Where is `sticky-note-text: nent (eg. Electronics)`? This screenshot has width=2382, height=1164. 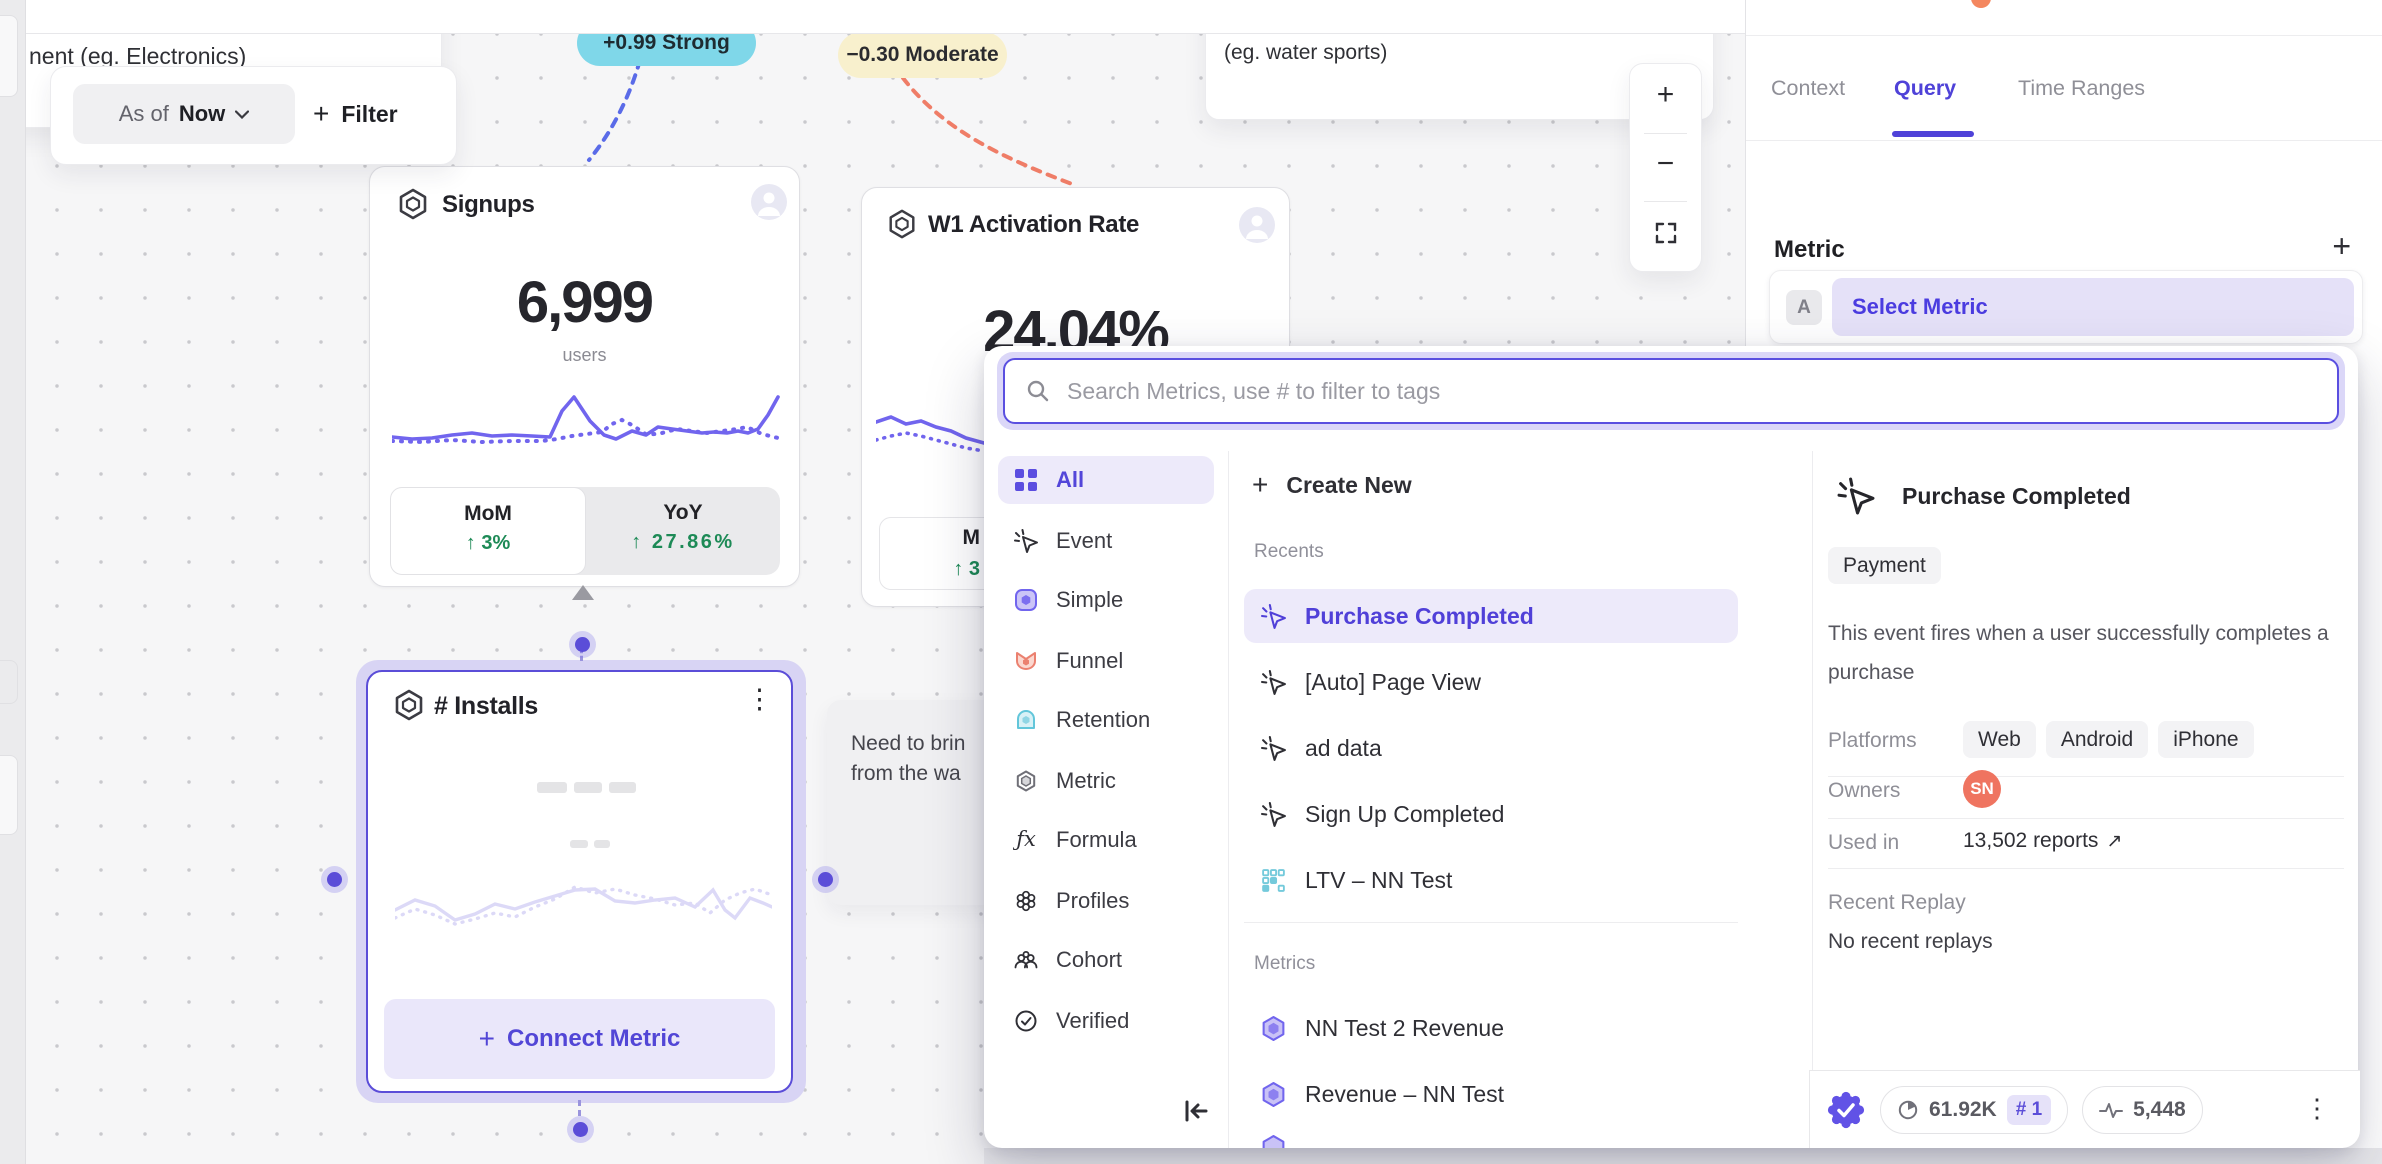
sticky-note-text: nent (eg. Electronics) is located at coordinates (138, 56).